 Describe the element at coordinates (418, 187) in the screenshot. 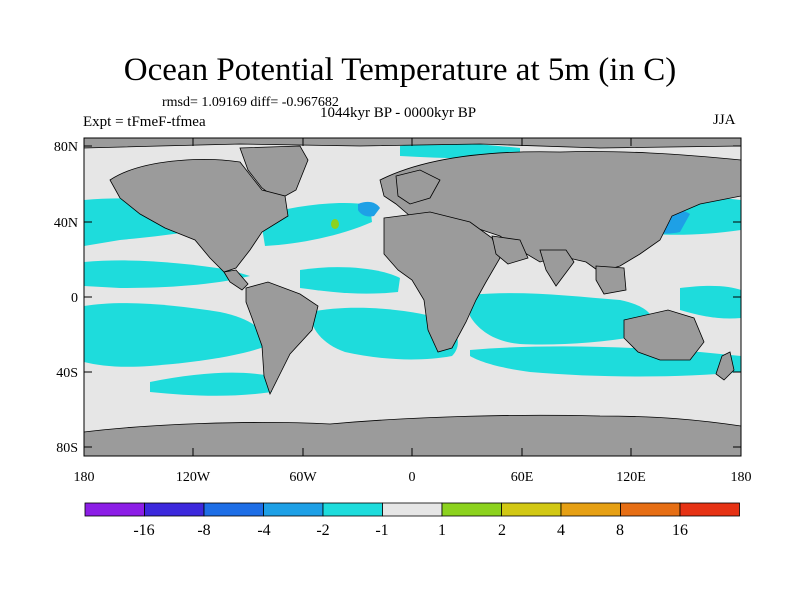

I see `europe` at that location.